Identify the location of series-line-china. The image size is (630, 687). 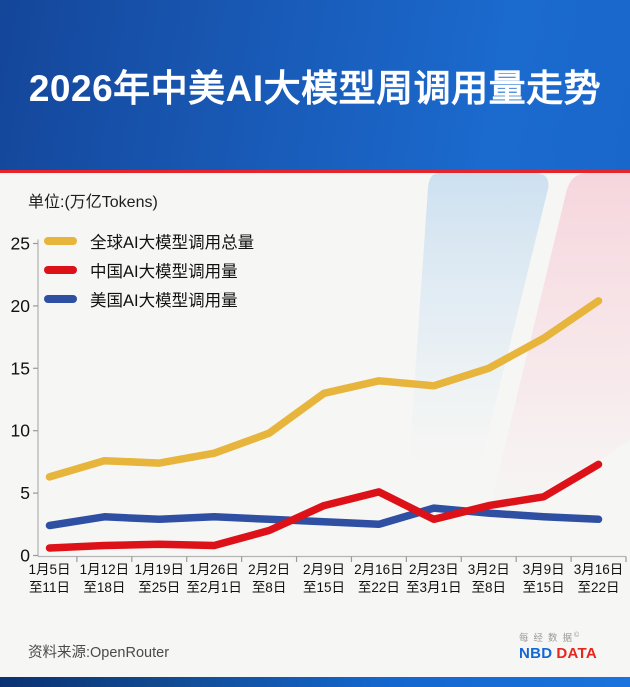
(324, 506).